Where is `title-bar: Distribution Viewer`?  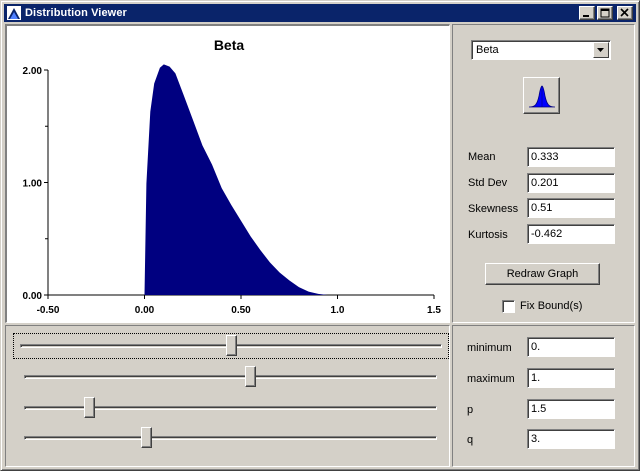 title-bar: Distribution Viewer is located at coordinates (320, 13).